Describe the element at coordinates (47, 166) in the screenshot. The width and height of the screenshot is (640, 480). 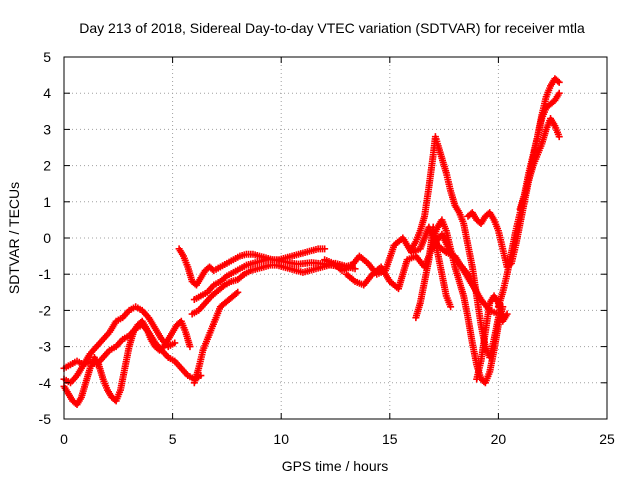
I see `y-tick-label: 2` at that location.